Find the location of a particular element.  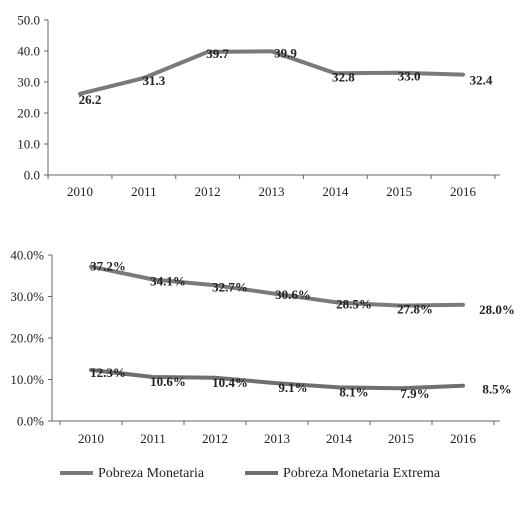

data-label: 28.0% is located at coordinates (497, 309).